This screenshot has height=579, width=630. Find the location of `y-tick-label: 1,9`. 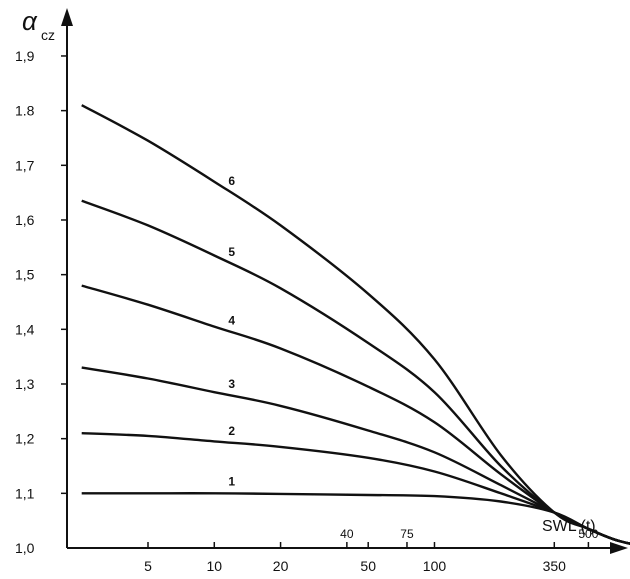

y-tick-label: 1,9 is located at coordinates (25, 56).